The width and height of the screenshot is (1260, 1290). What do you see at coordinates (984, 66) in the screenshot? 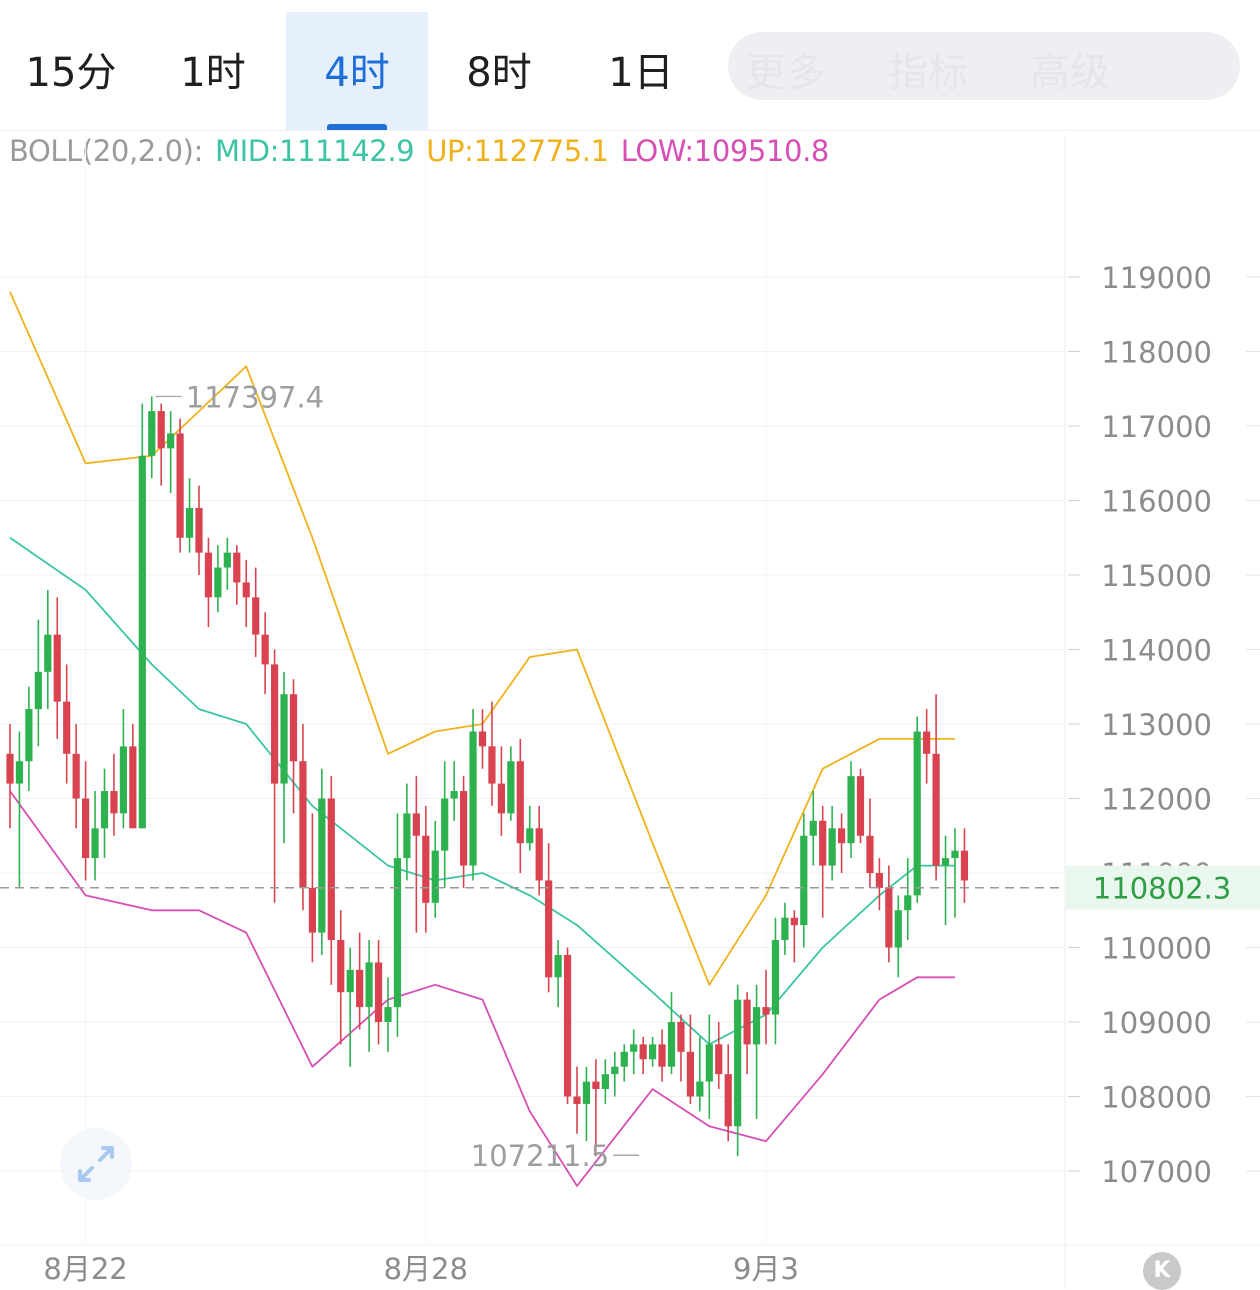
I see `blur-overlay` at bounding box center [984, 66].